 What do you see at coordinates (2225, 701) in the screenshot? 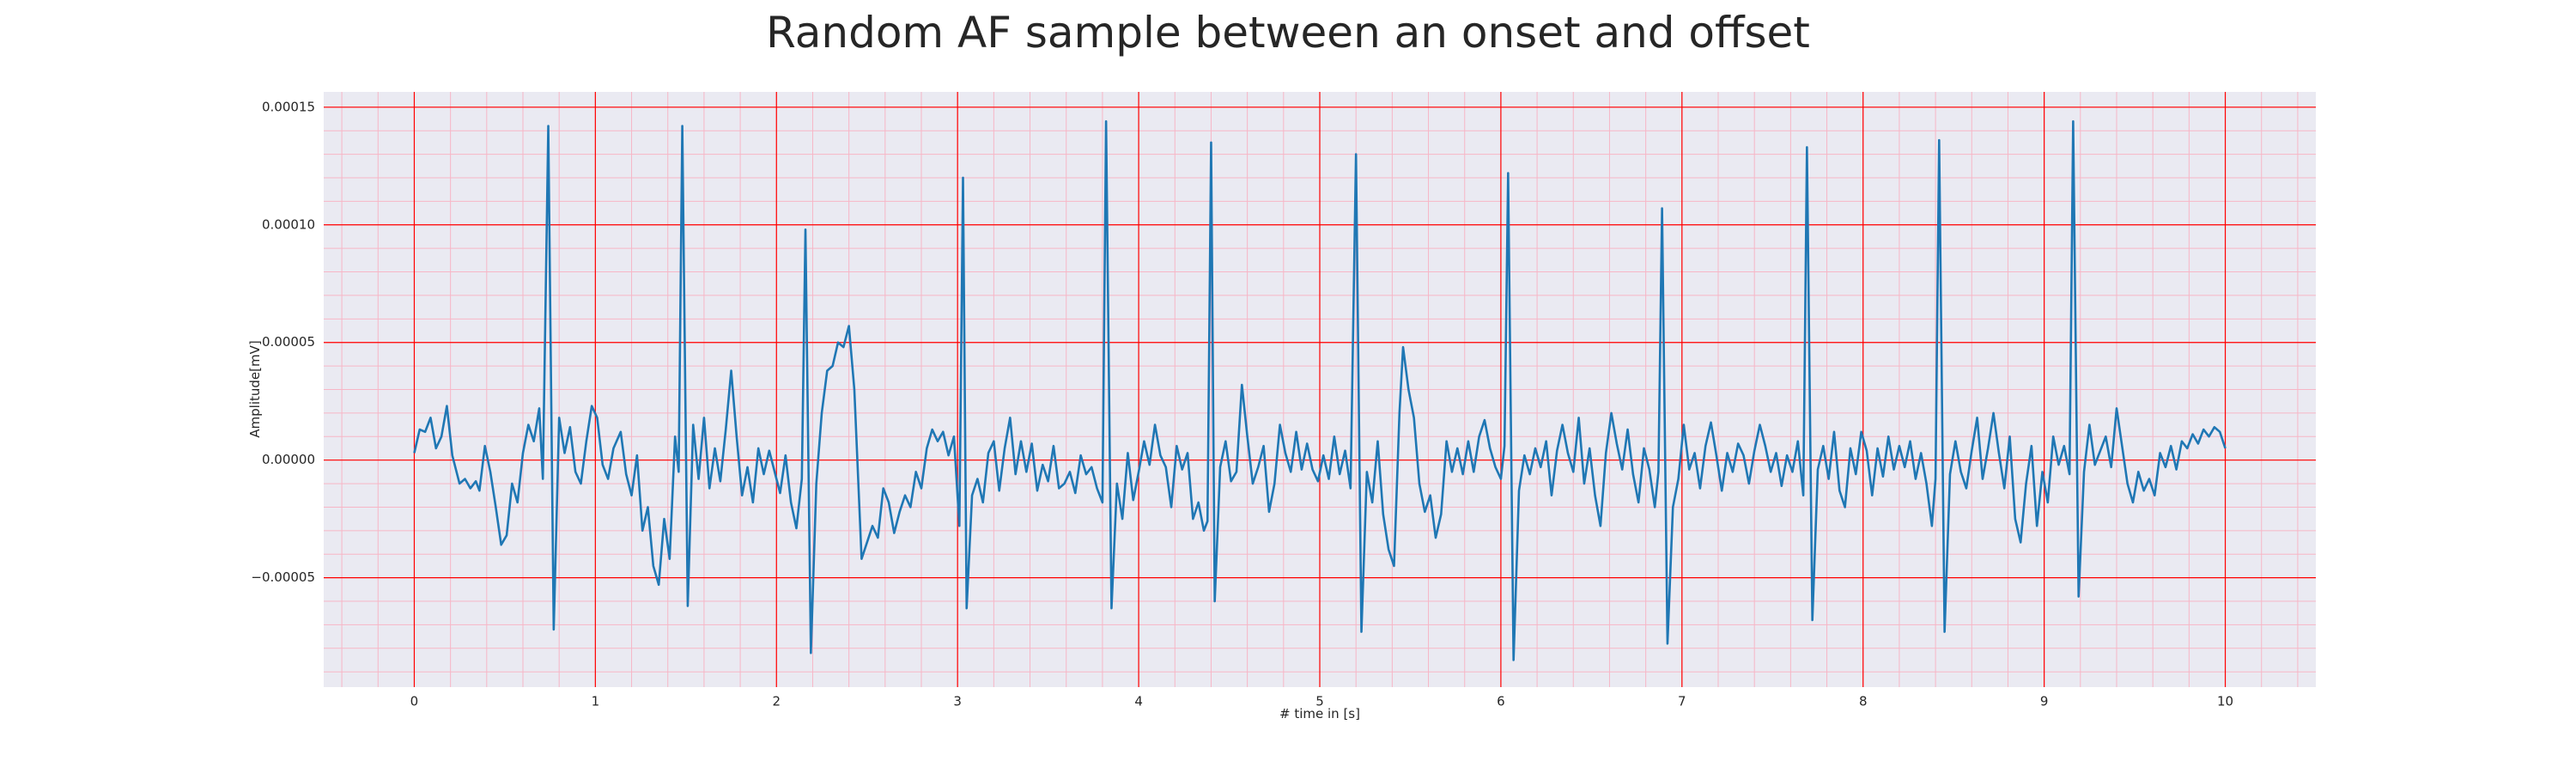
I see `x-tick-label: 10` at bounding box center [2225, 701].